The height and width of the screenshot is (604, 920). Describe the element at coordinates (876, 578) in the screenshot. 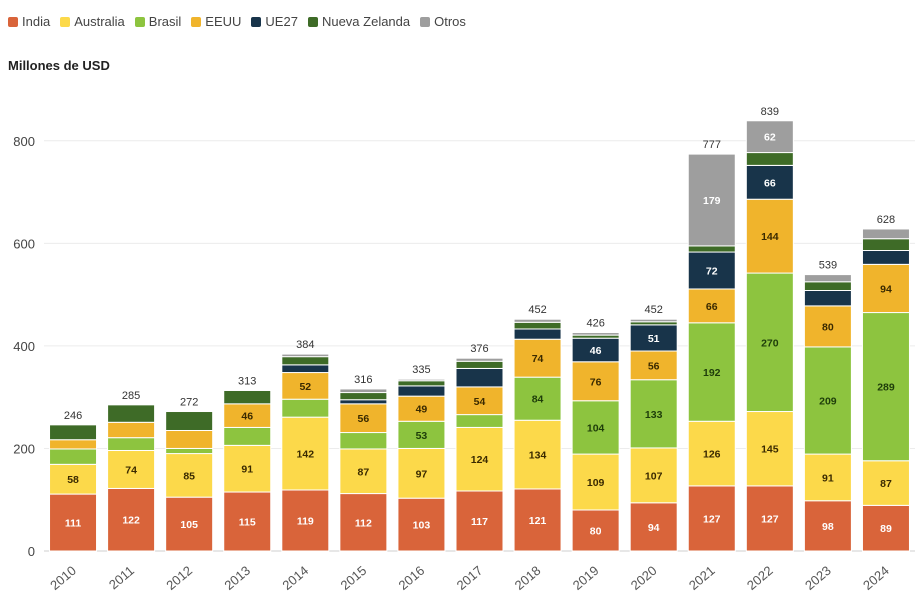

I see `x-tick-label: 2024` at that location.